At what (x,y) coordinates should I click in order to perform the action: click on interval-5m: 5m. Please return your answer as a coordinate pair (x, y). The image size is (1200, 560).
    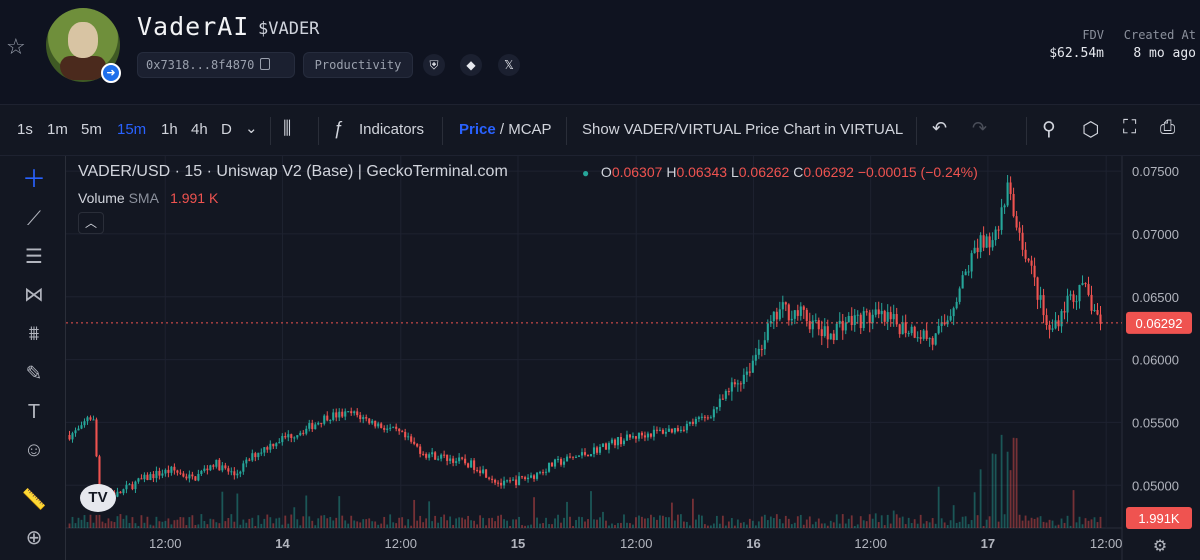
    Looking at the image, I should click on (91, 129).